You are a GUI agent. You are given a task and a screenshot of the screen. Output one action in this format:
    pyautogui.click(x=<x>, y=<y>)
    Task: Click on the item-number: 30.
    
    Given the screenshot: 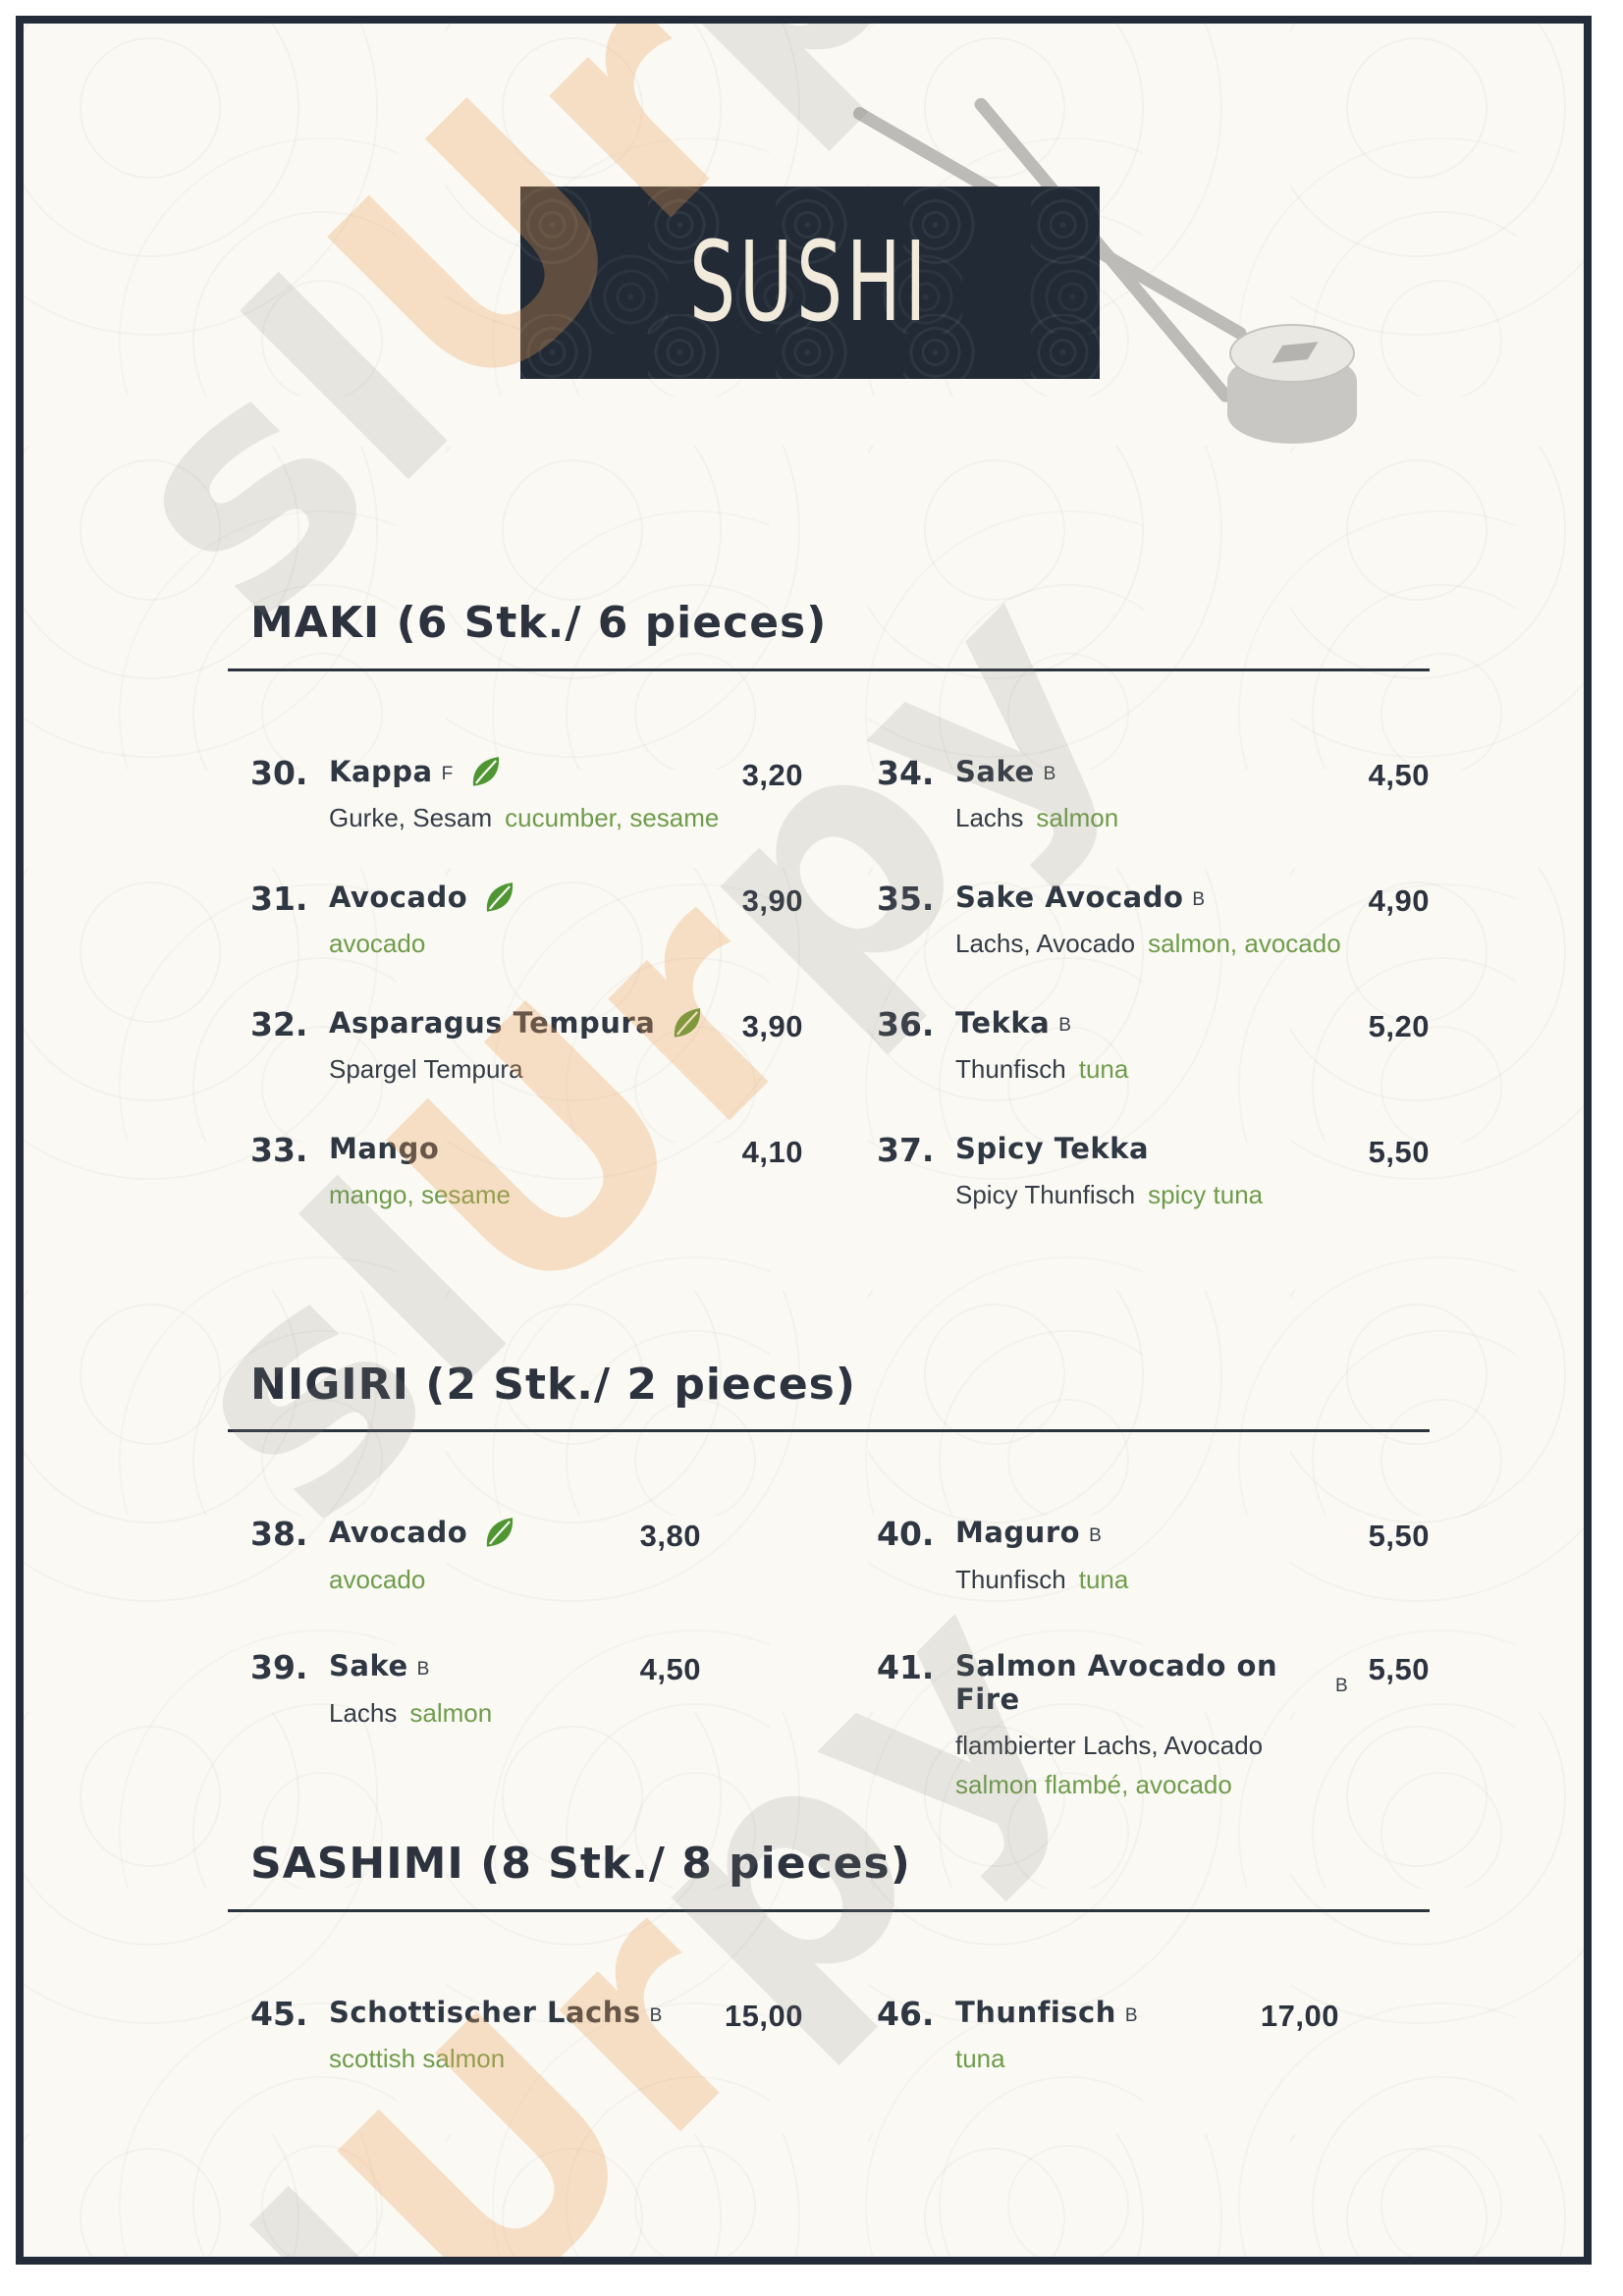 What is the action you would take?
    pyautogui.click(x=279, y=772)
    